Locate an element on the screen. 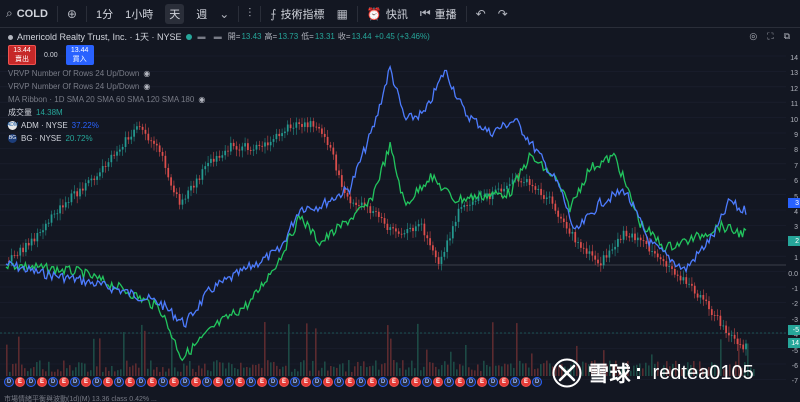 The height and width of the screenshot is (402, 800). compare-adm: ADM ADM · NYSE 37.22% is located at coordinates (218, 125).